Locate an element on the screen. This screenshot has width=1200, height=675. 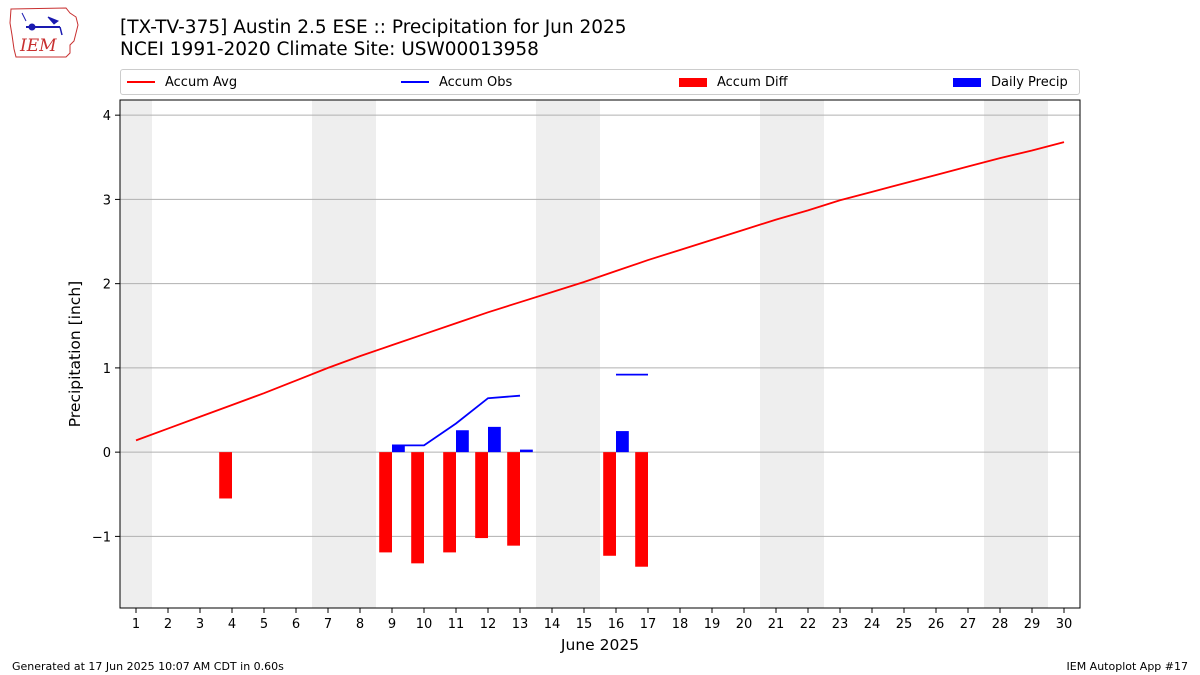
x-tick-label-8: 8 is located at coordinates (360, 624).